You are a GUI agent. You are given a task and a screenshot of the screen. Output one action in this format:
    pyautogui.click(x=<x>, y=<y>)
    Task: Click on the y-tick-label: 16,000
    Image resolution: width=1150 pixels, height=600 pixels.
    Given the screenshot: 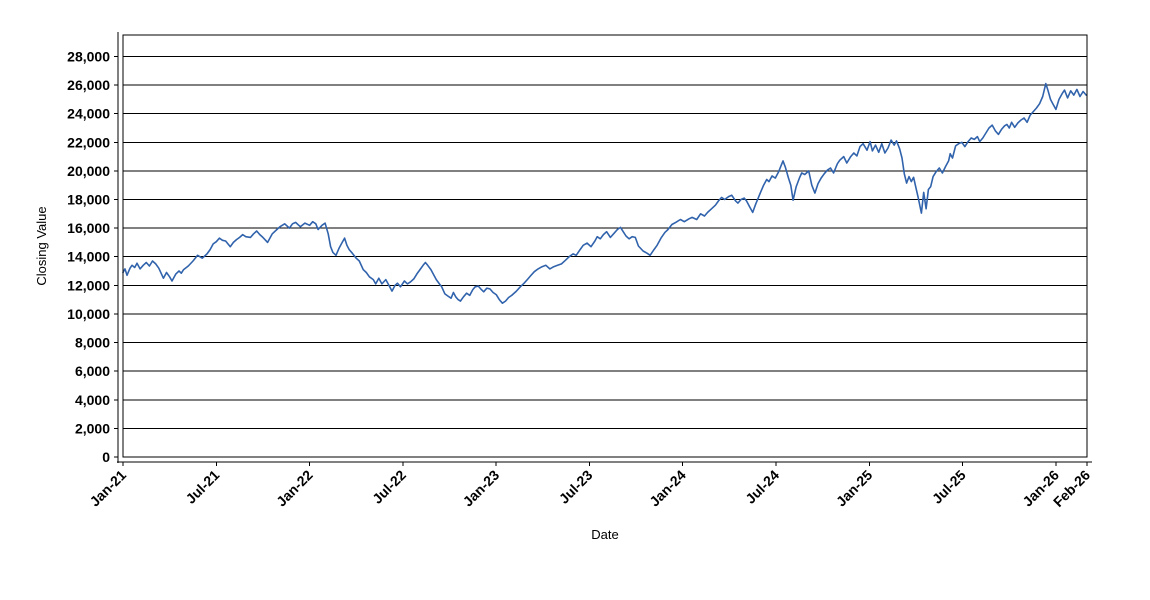 What is the action you would take?
    pyautogui.click(x=88, y=228)
    